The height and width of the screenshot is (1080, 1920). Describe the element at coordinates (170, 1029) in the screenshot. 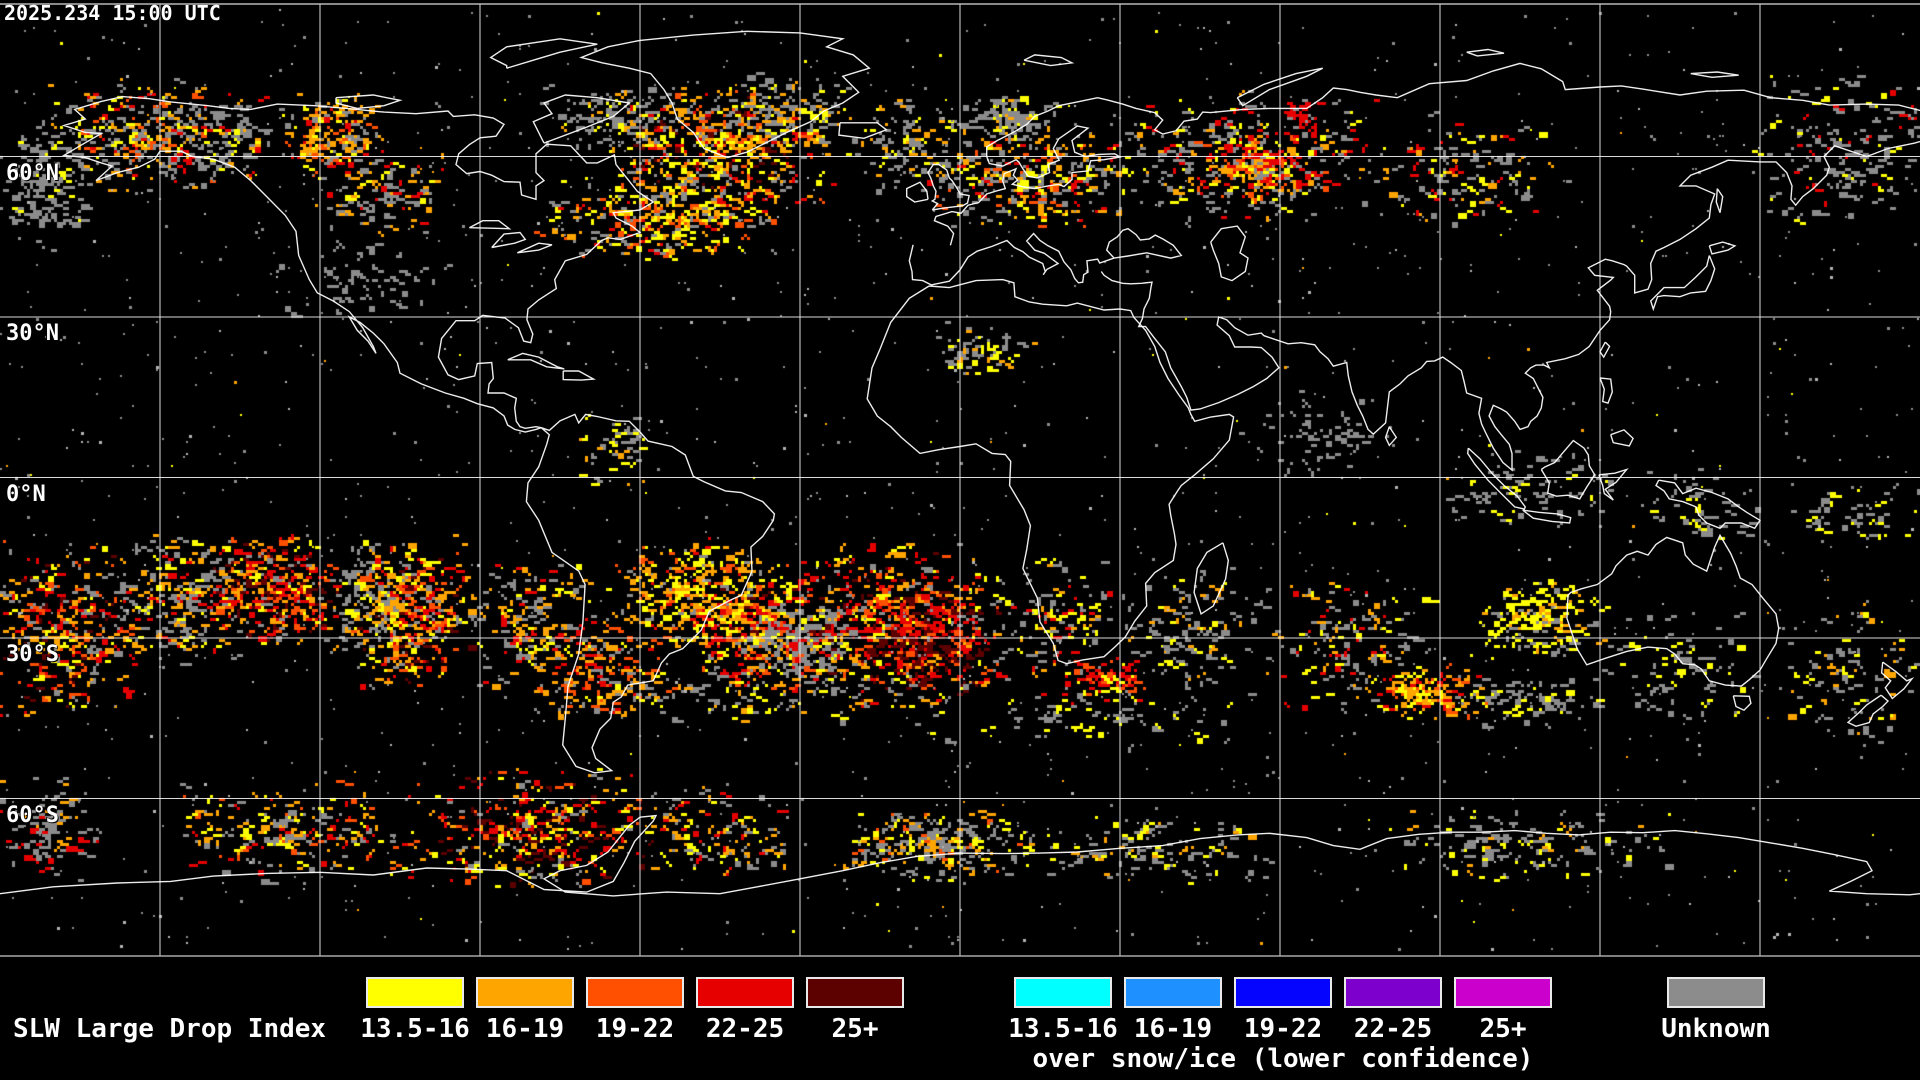

I see `legend-title: SLW Large Drop Index` at that location.